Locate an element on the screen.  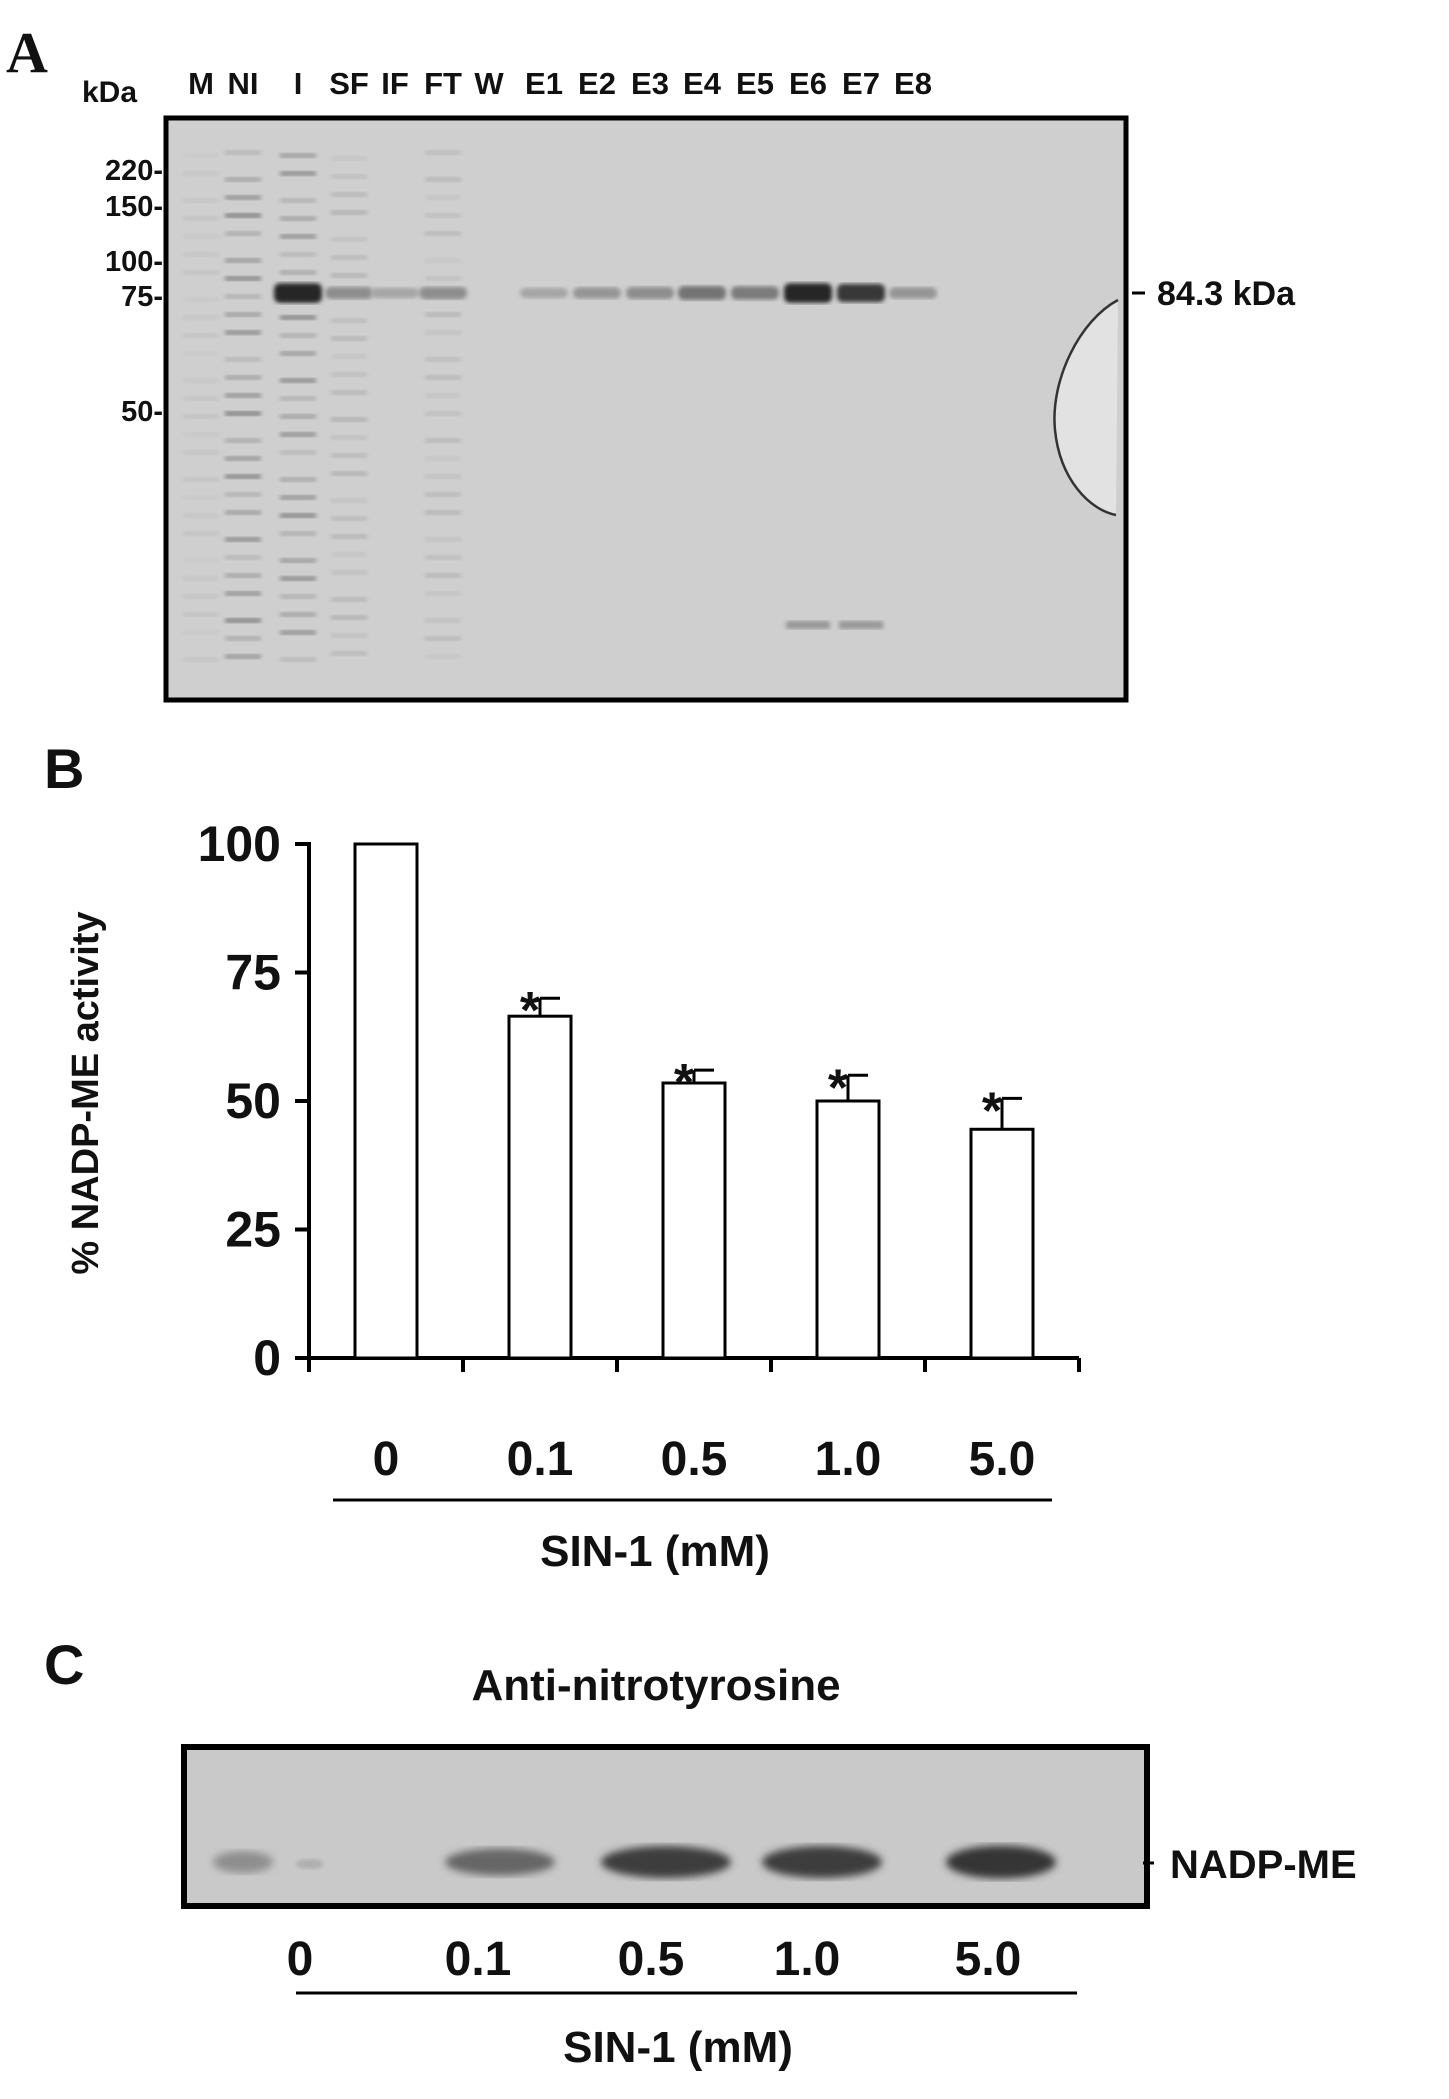
lane-label-ni: NI is located at coordinates (243, 83).